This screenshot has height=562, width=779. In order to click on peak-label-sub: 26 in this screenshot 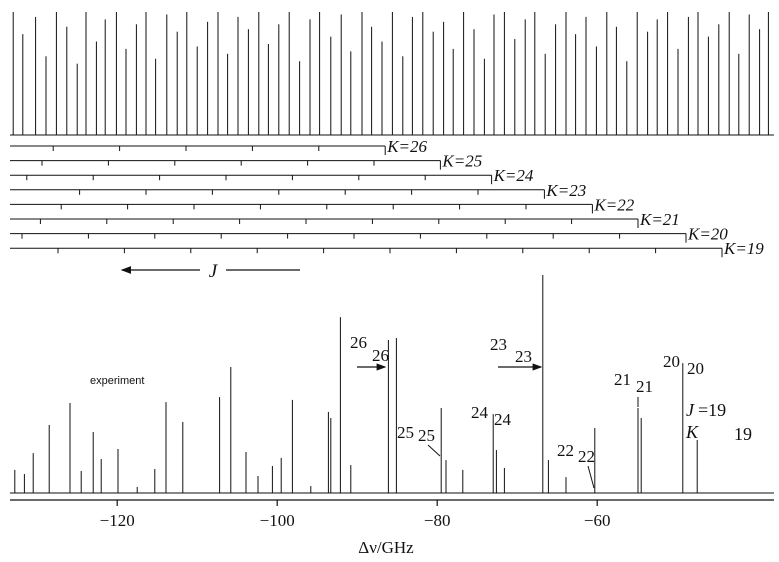, I will do `click(380, 355)`.